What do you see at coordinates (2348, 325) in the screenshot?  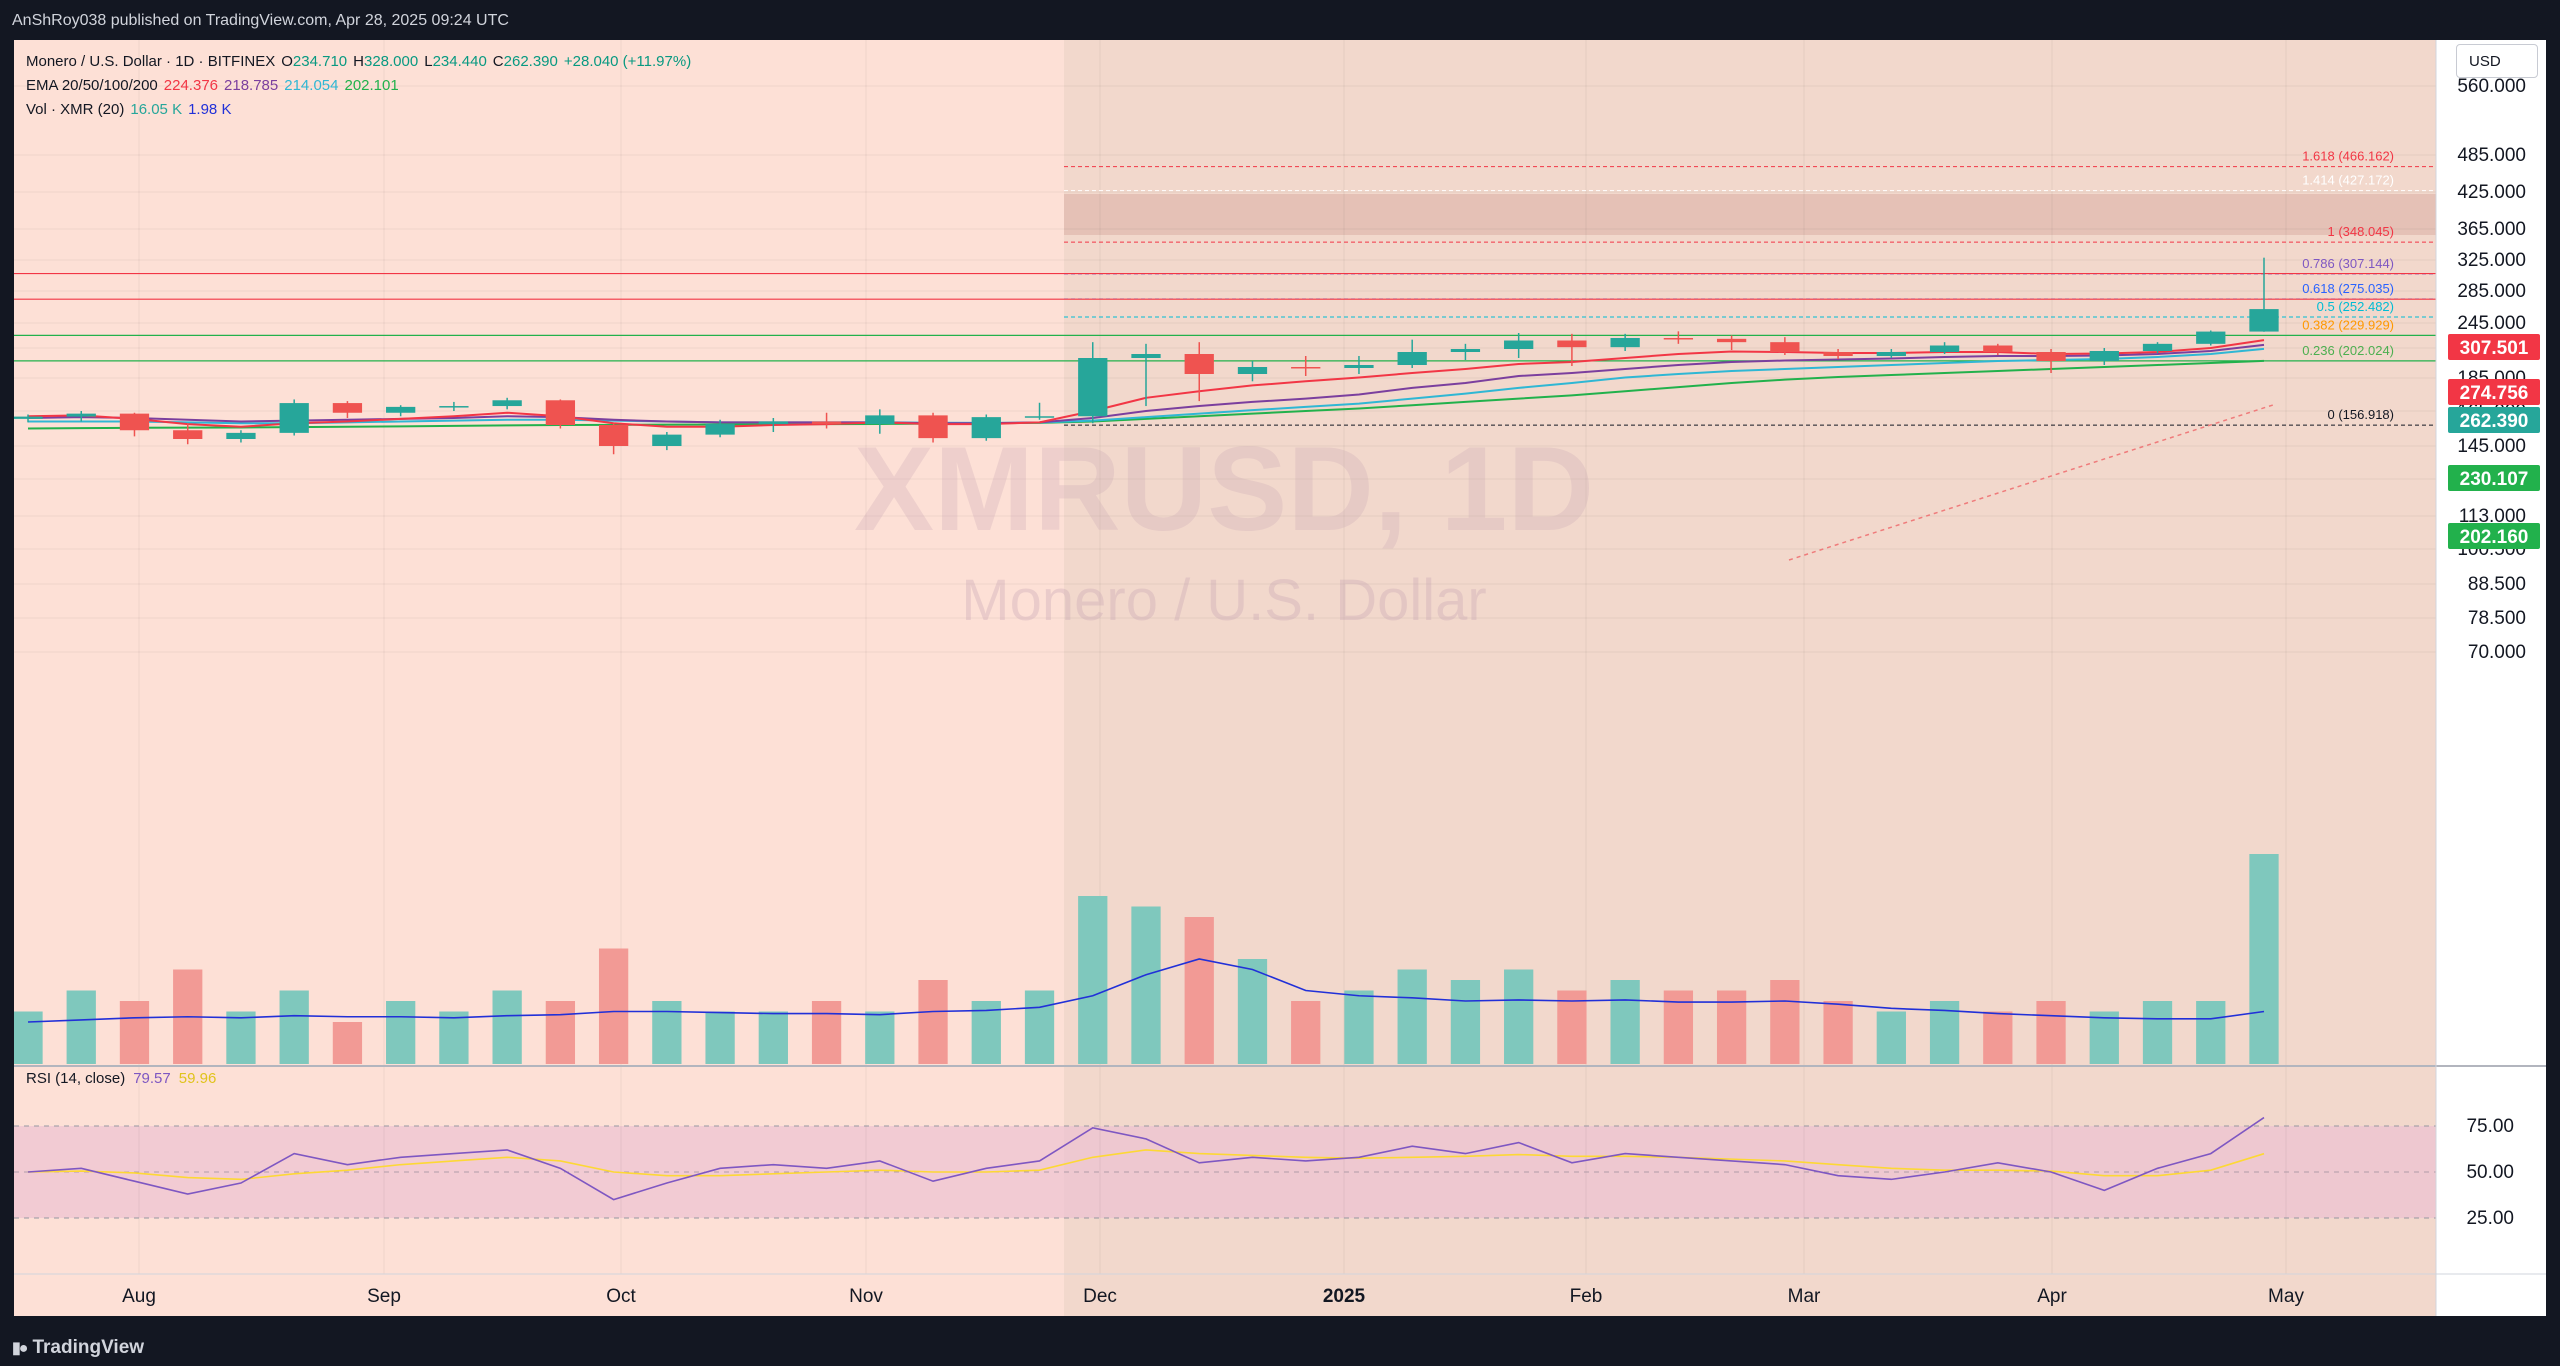 I see `fib-label-6: 0.382 (229.929)` at bounding box center [2348, 325].